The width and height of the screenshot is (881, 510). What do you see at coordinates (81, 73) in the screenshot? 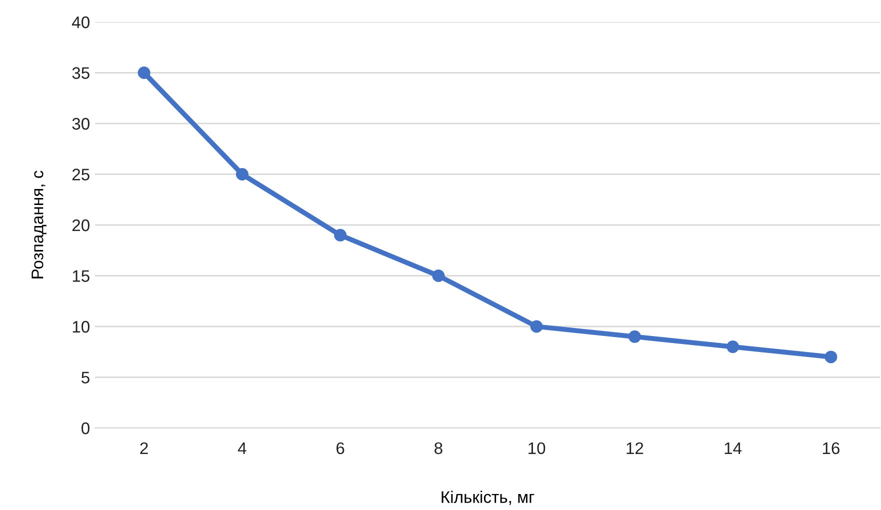
I see `y-tick-label: 35` at bounding box center [81, 73].